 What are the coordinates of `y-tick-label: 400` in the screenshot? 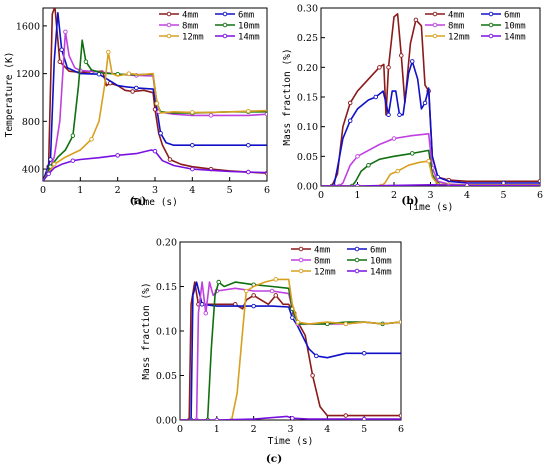 It's located at (31, 170).